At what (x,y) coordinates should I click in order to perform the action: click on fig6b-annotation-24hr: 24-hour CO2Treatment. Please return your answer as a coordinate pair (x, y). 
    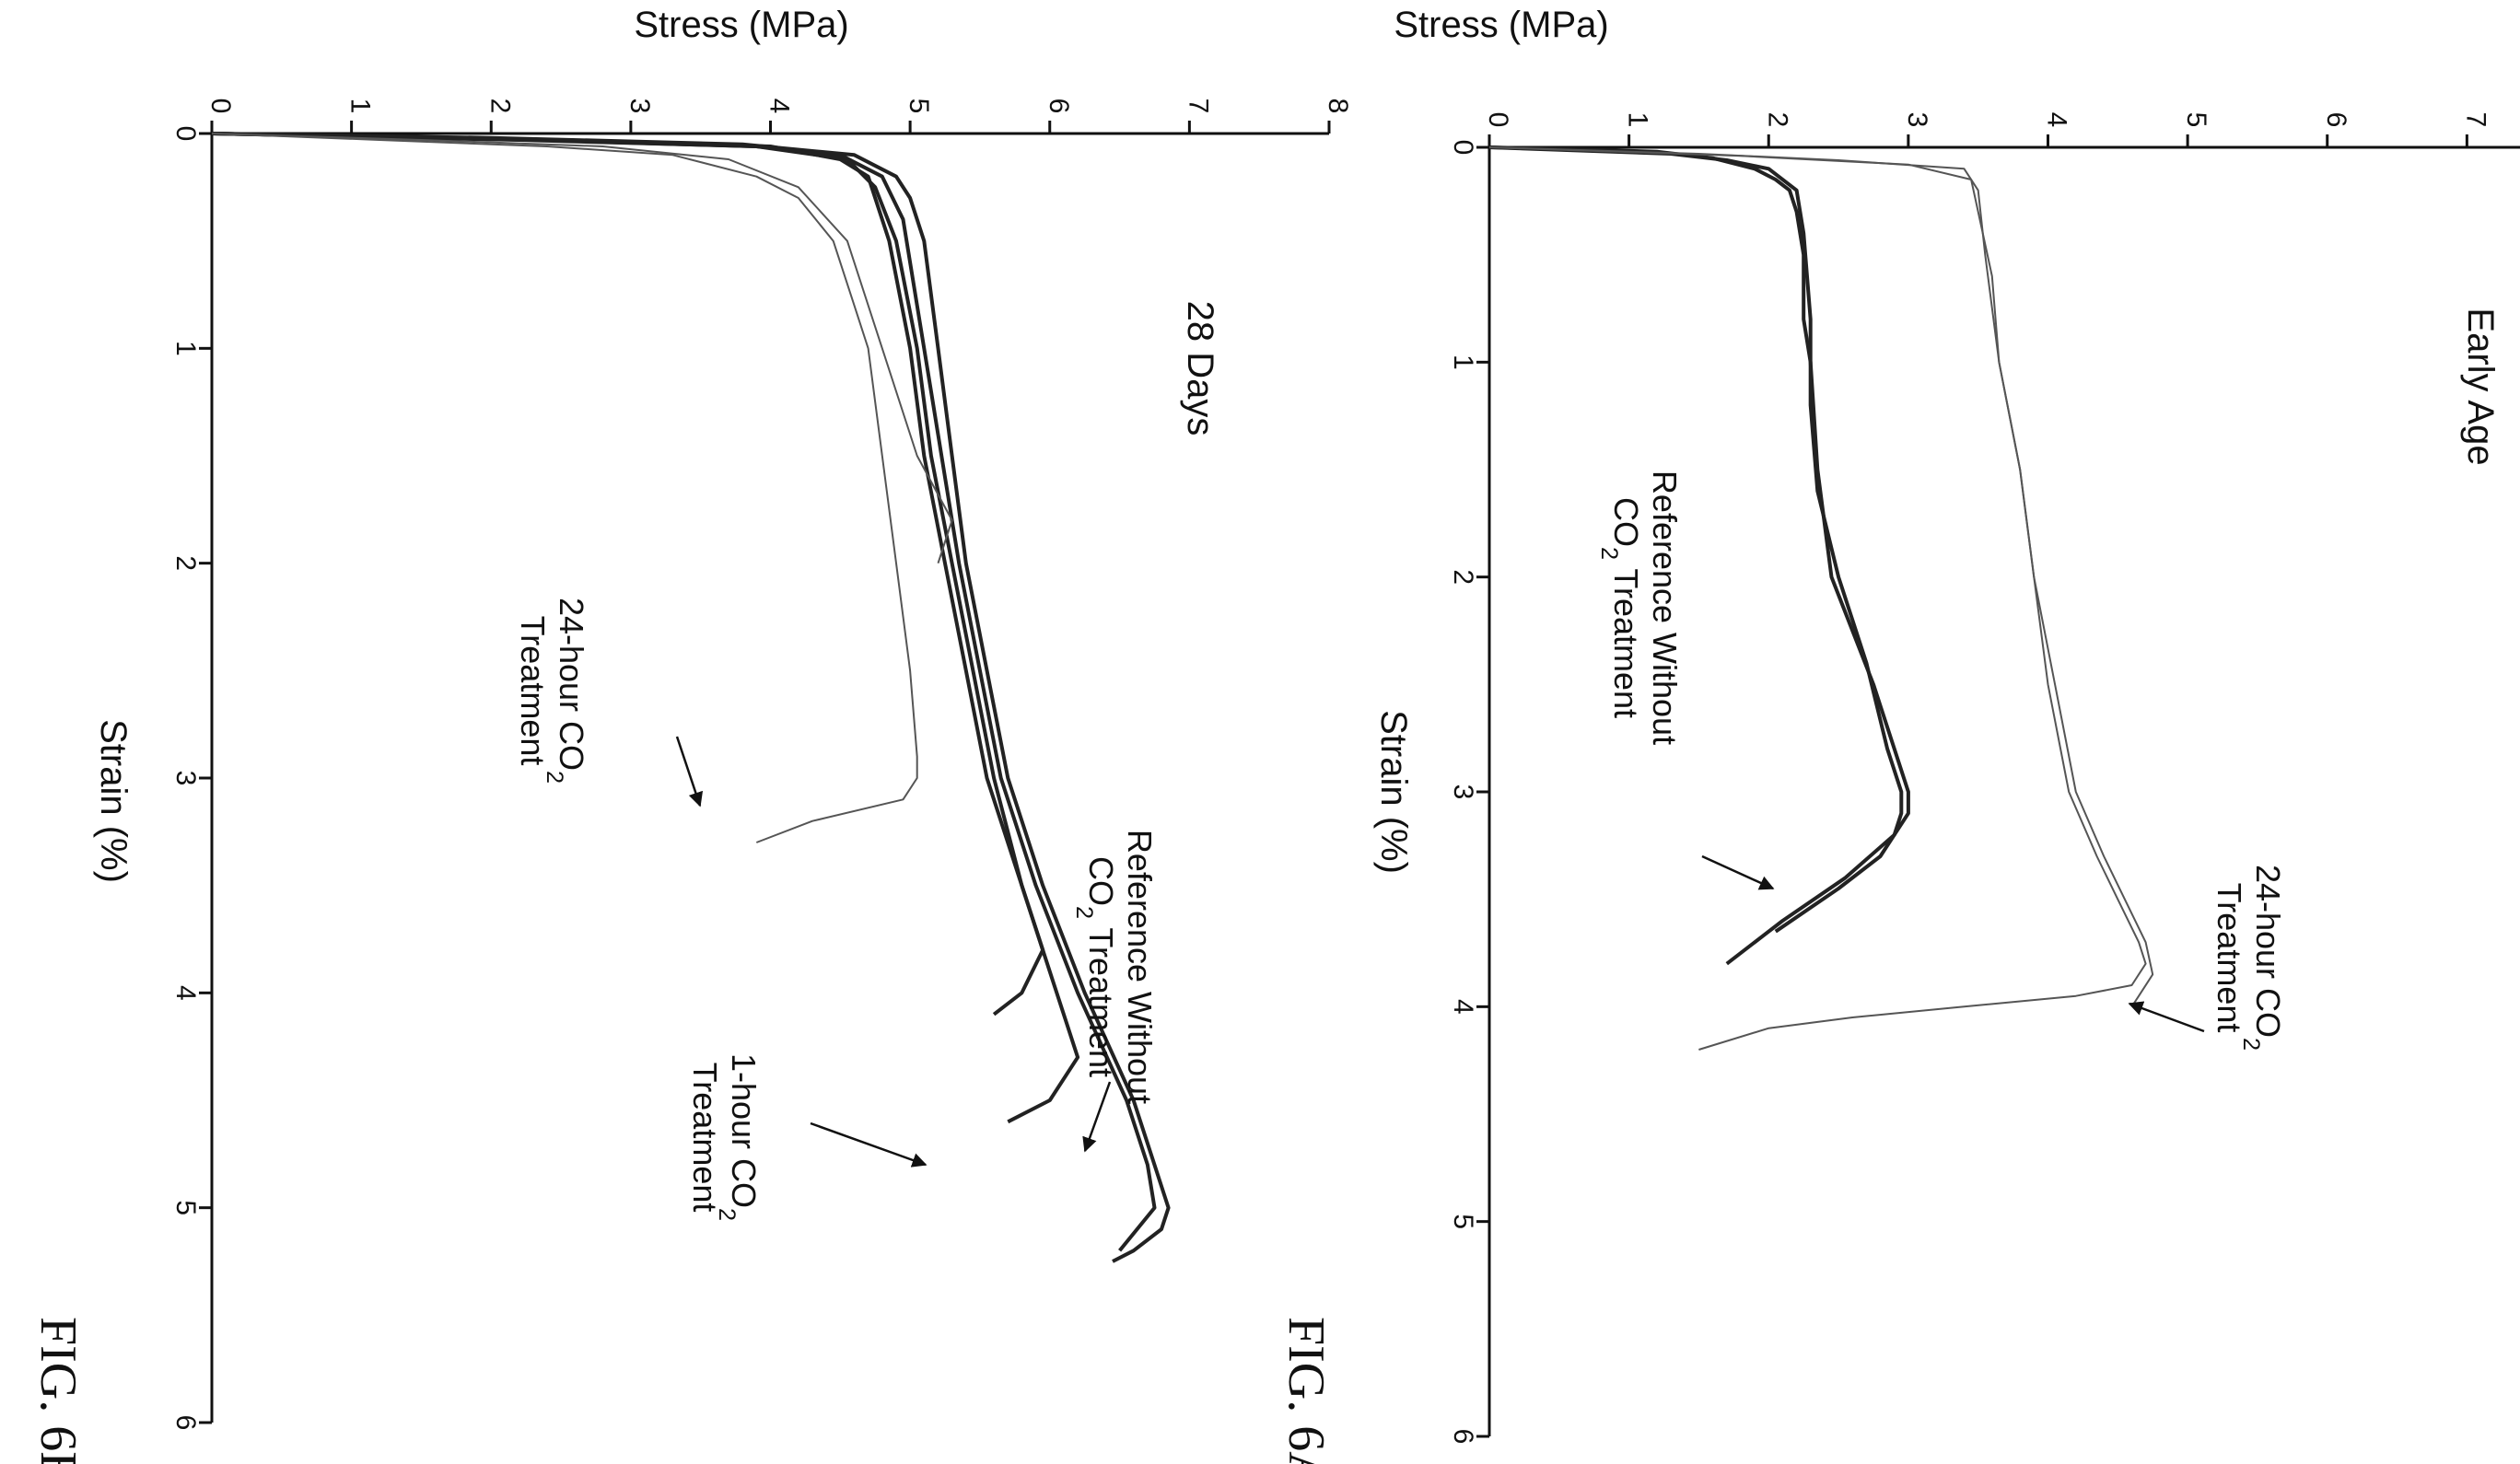
    Looking at the image, I should click on (552, 691).